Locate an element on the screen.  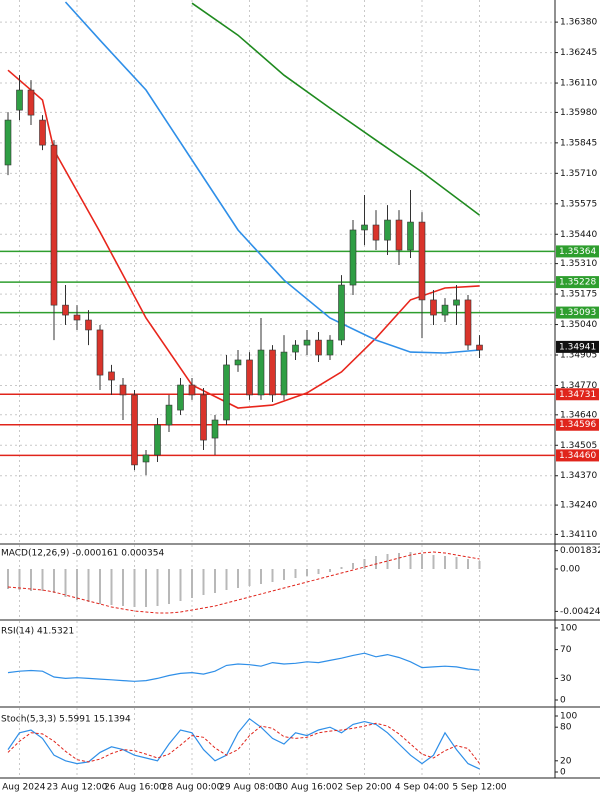
level-label: 1.35093 is located at coordinates (577, 313).